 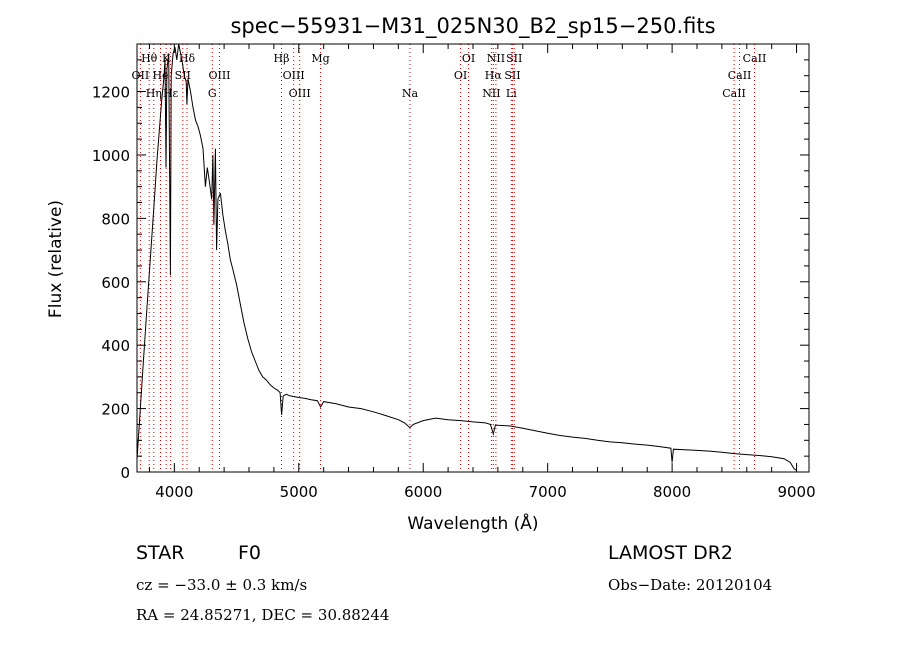 I want to click on line-label: Hδ, so click(x=187, y=58).